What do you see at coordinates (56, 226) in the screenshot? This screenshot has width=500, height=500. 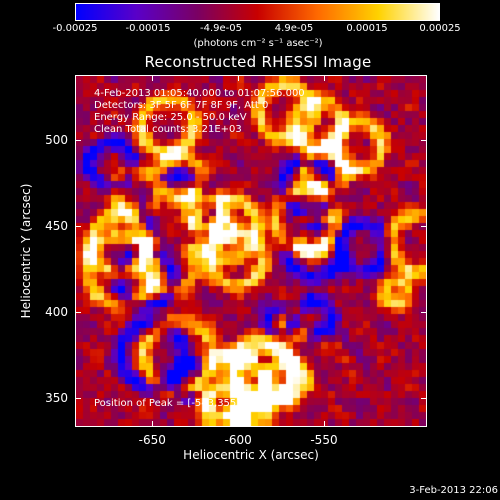 I see `y-tick-label: 450` at bounding box center [56, 226].